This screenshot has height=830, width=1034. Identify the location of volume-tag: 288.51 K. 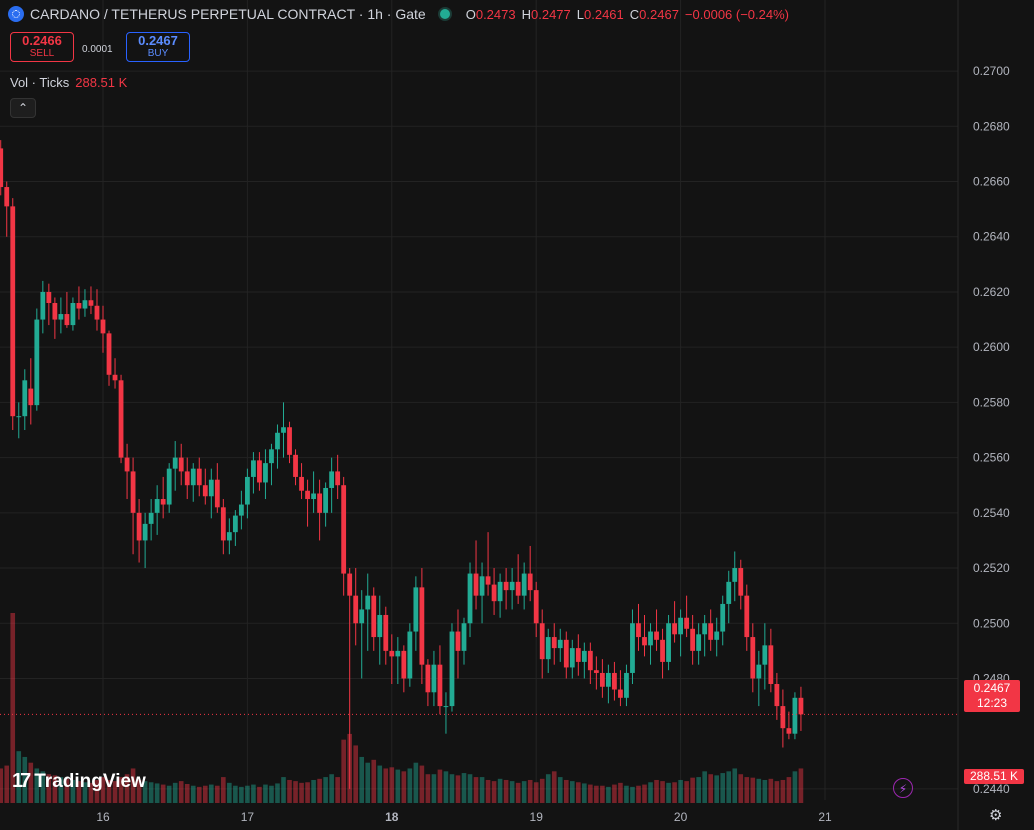
(994, 776).